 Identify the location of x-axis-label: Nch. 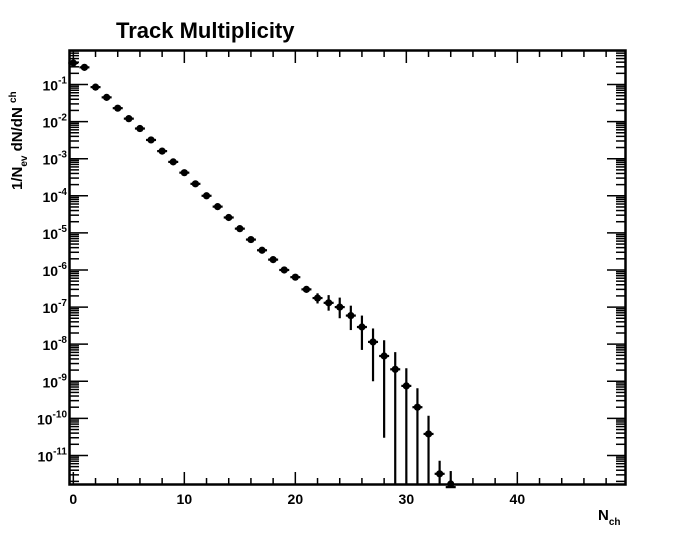
(609, 517).